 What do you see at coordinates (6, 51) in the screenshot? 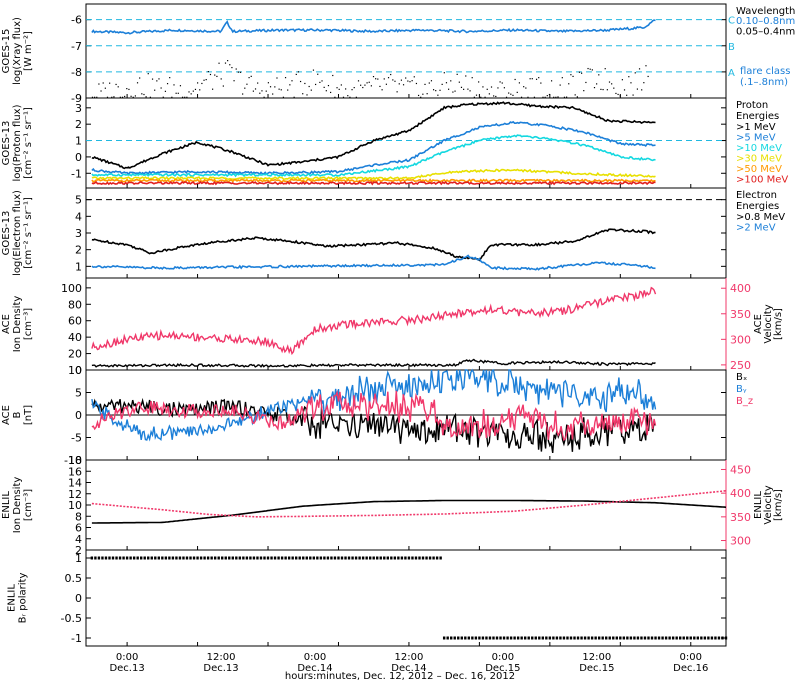
I see `y-label-line: GOES-15` at bounding box center [6, 51].